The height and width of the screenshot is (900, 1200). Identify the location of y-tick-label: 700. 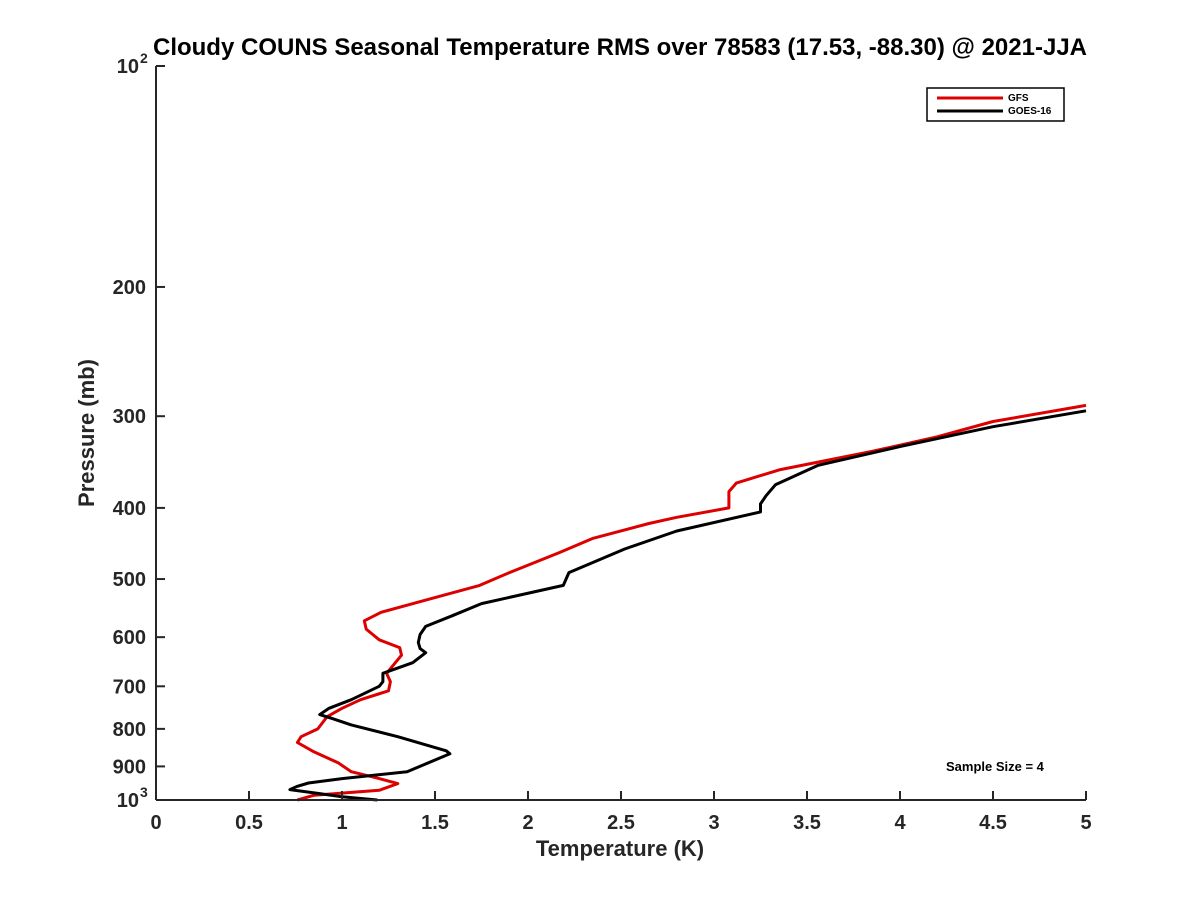
(129, 687).